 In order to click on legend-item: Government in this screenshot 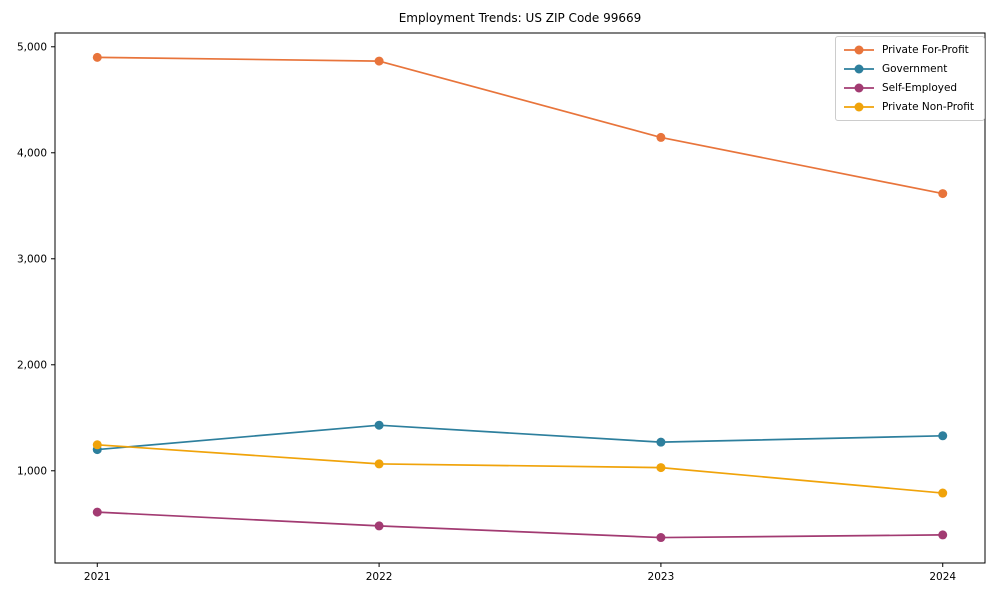, I will do `click(908, 69)`.